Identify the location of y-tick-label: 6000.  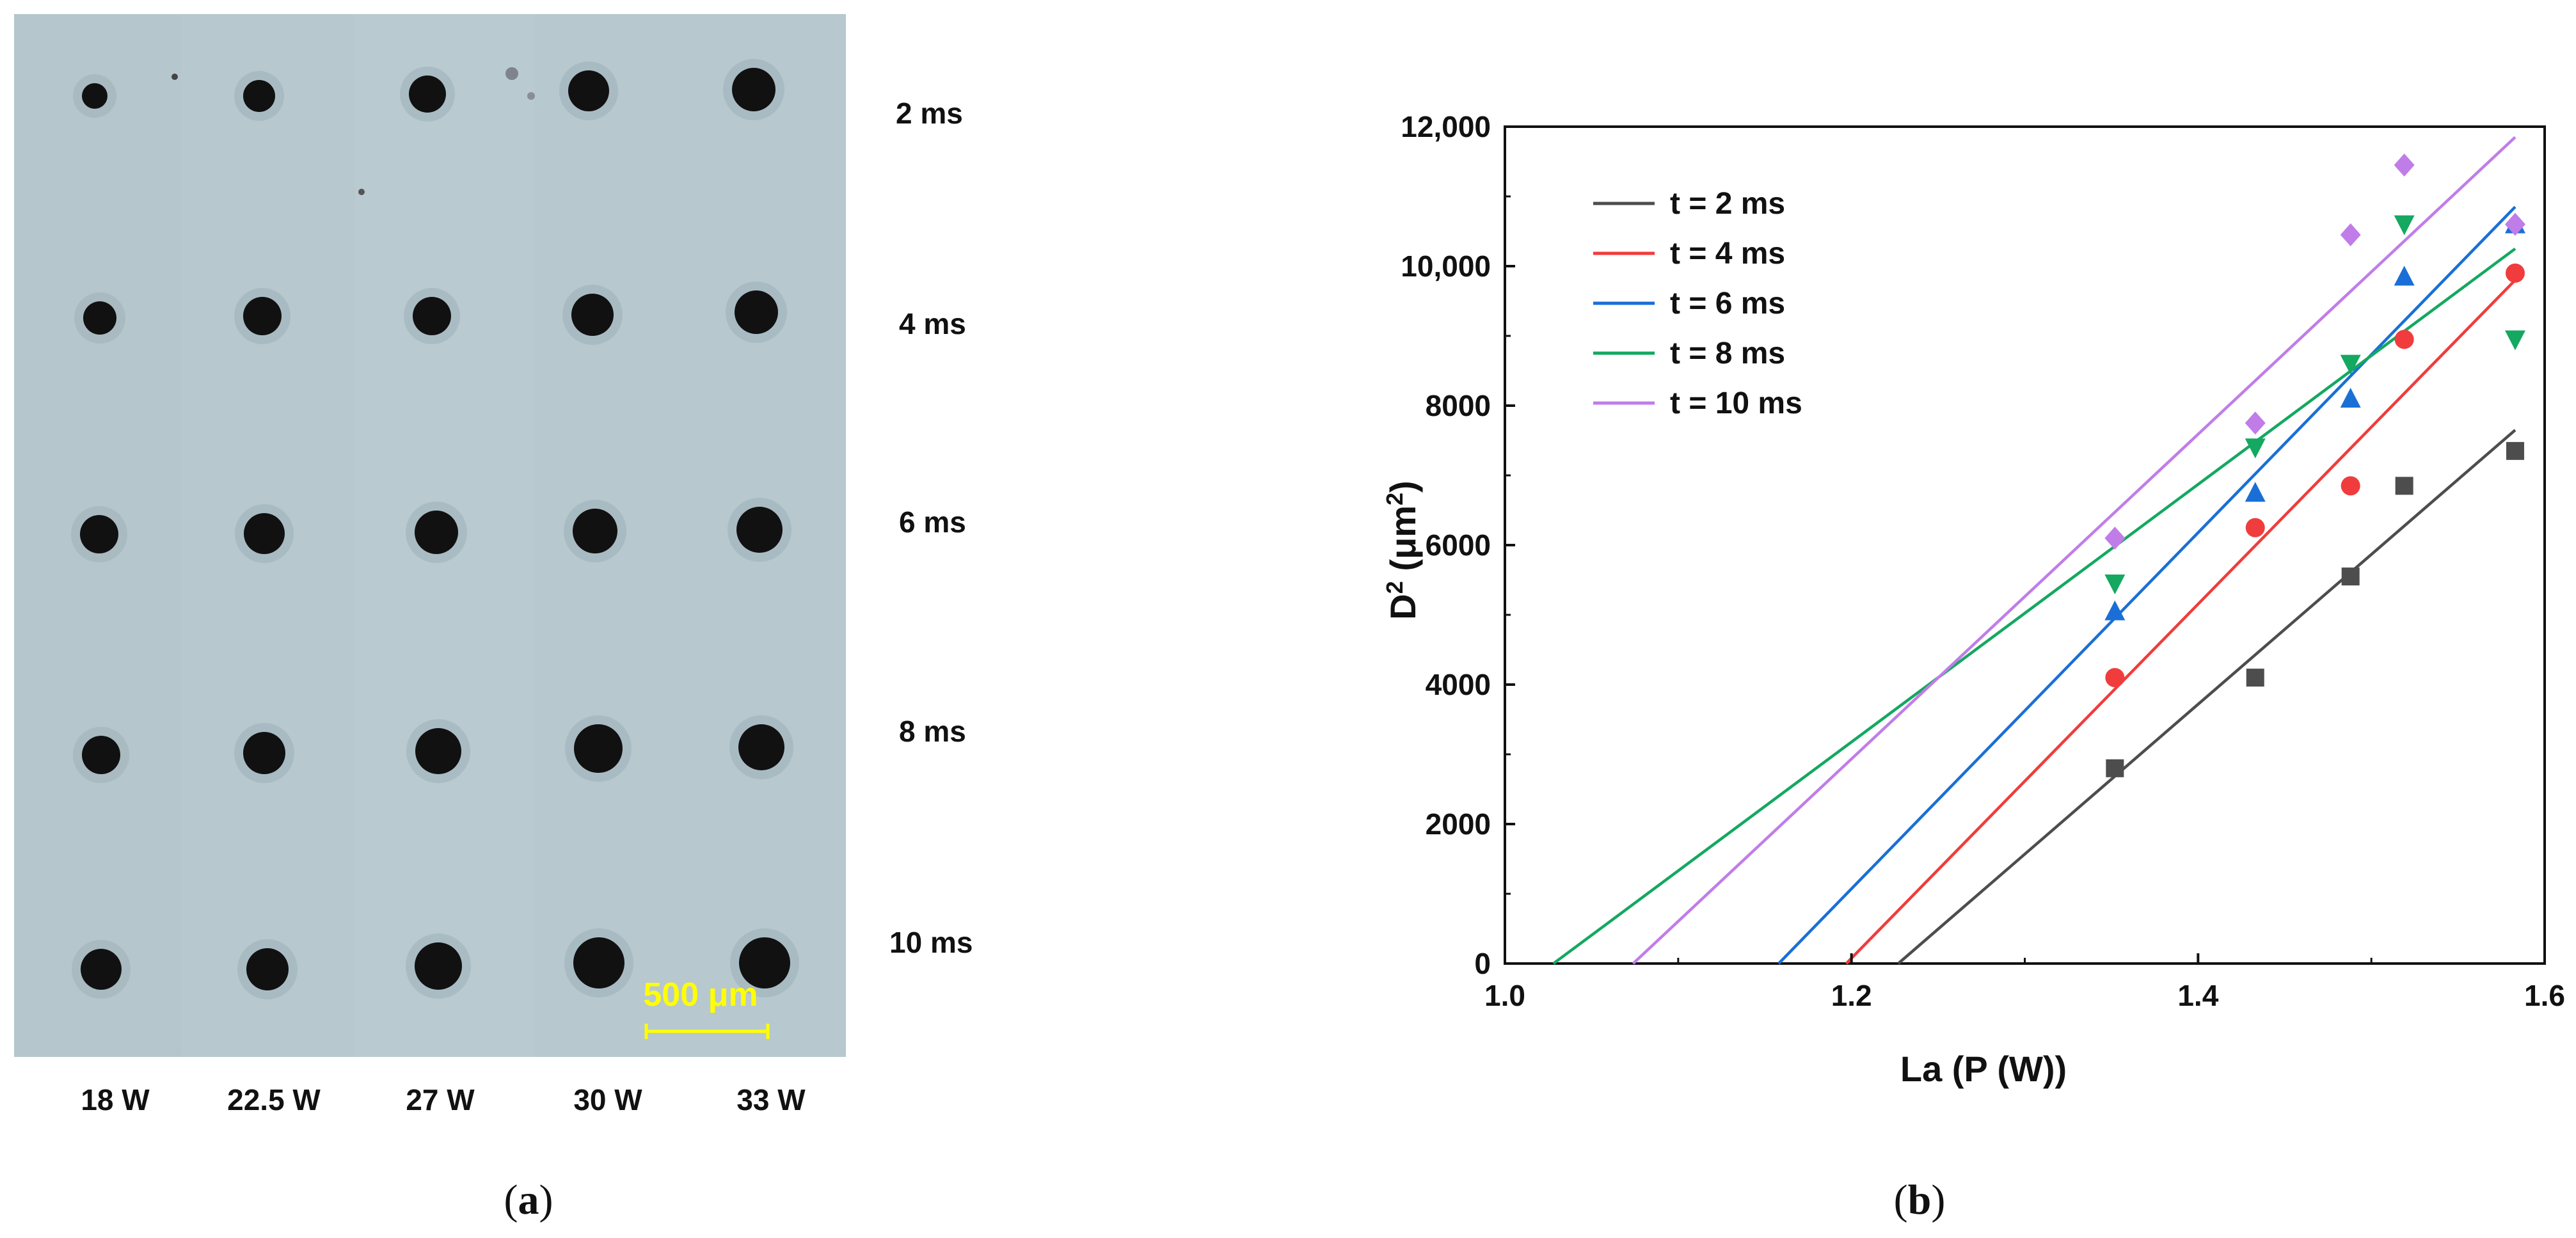
(1458, 545).